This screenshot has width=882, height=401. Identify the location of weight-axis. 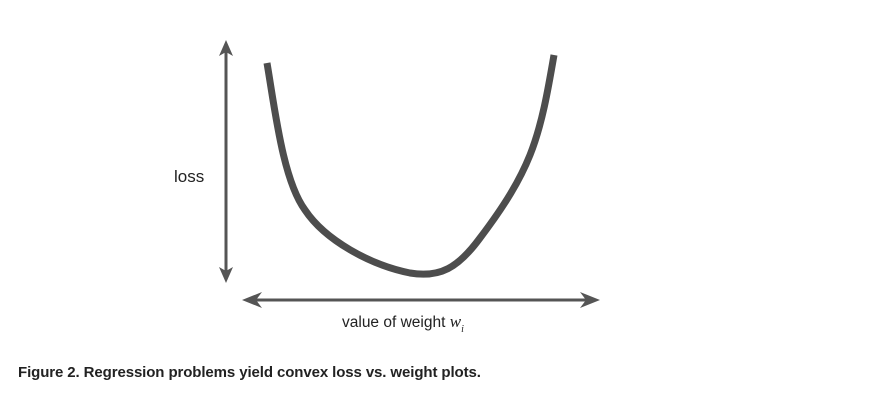
(421, 300).